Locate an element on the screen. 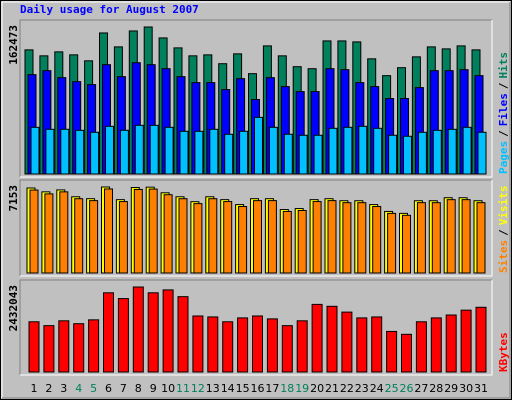 Image resolution: width=512 pixels, height=400 pixels. x-tick-label: 26 is located at coordinates (407, 388).